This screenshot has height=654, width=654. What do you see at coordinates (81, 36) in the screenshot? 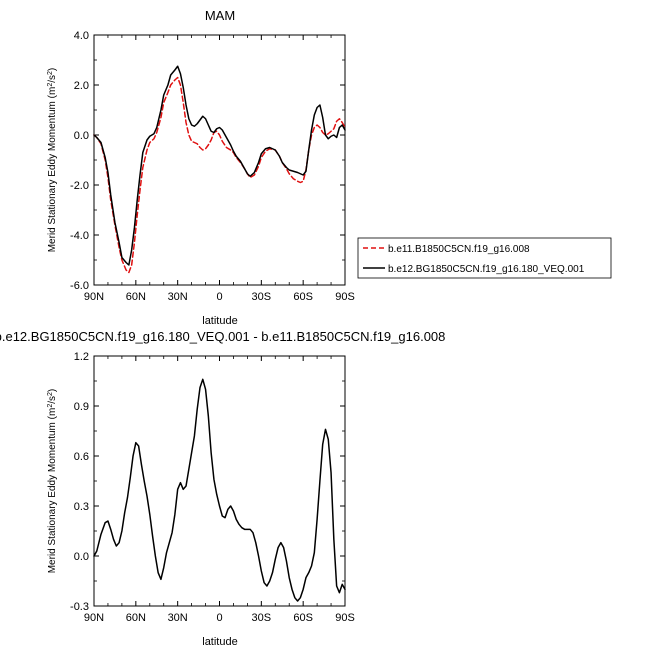
I see `top-y-tick-label: 4.0` at bounding box center [81, 36].